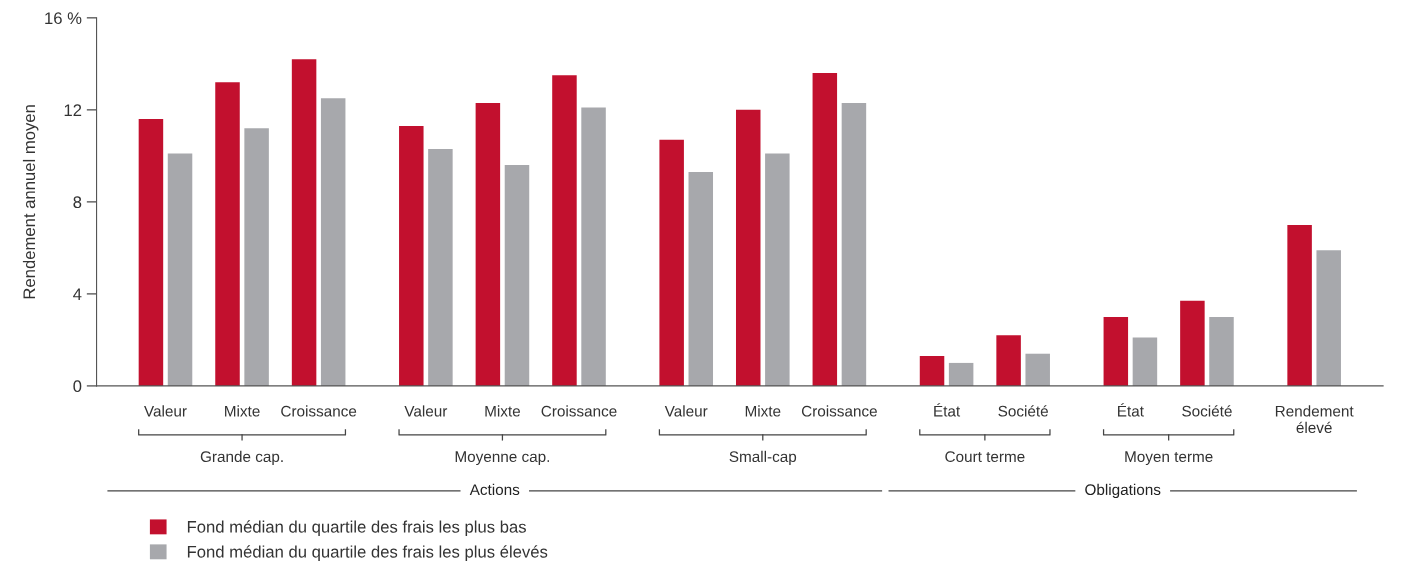 The width and height of the screenshot is (1420, 576). What do you see at coordinates (30, 202) in the screenshot?
I see `y-axis-title: Rendement annuel moyen` at bounding box center [30, 202].